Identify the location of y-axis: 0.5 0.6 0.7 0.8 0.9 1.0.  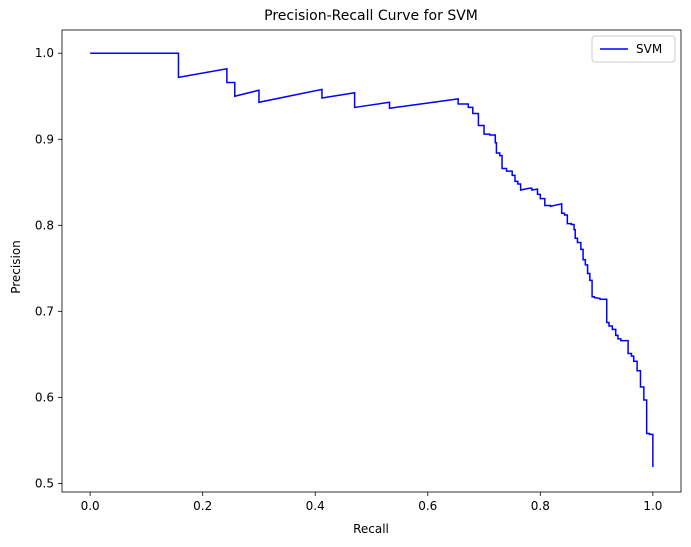
(48, 268).